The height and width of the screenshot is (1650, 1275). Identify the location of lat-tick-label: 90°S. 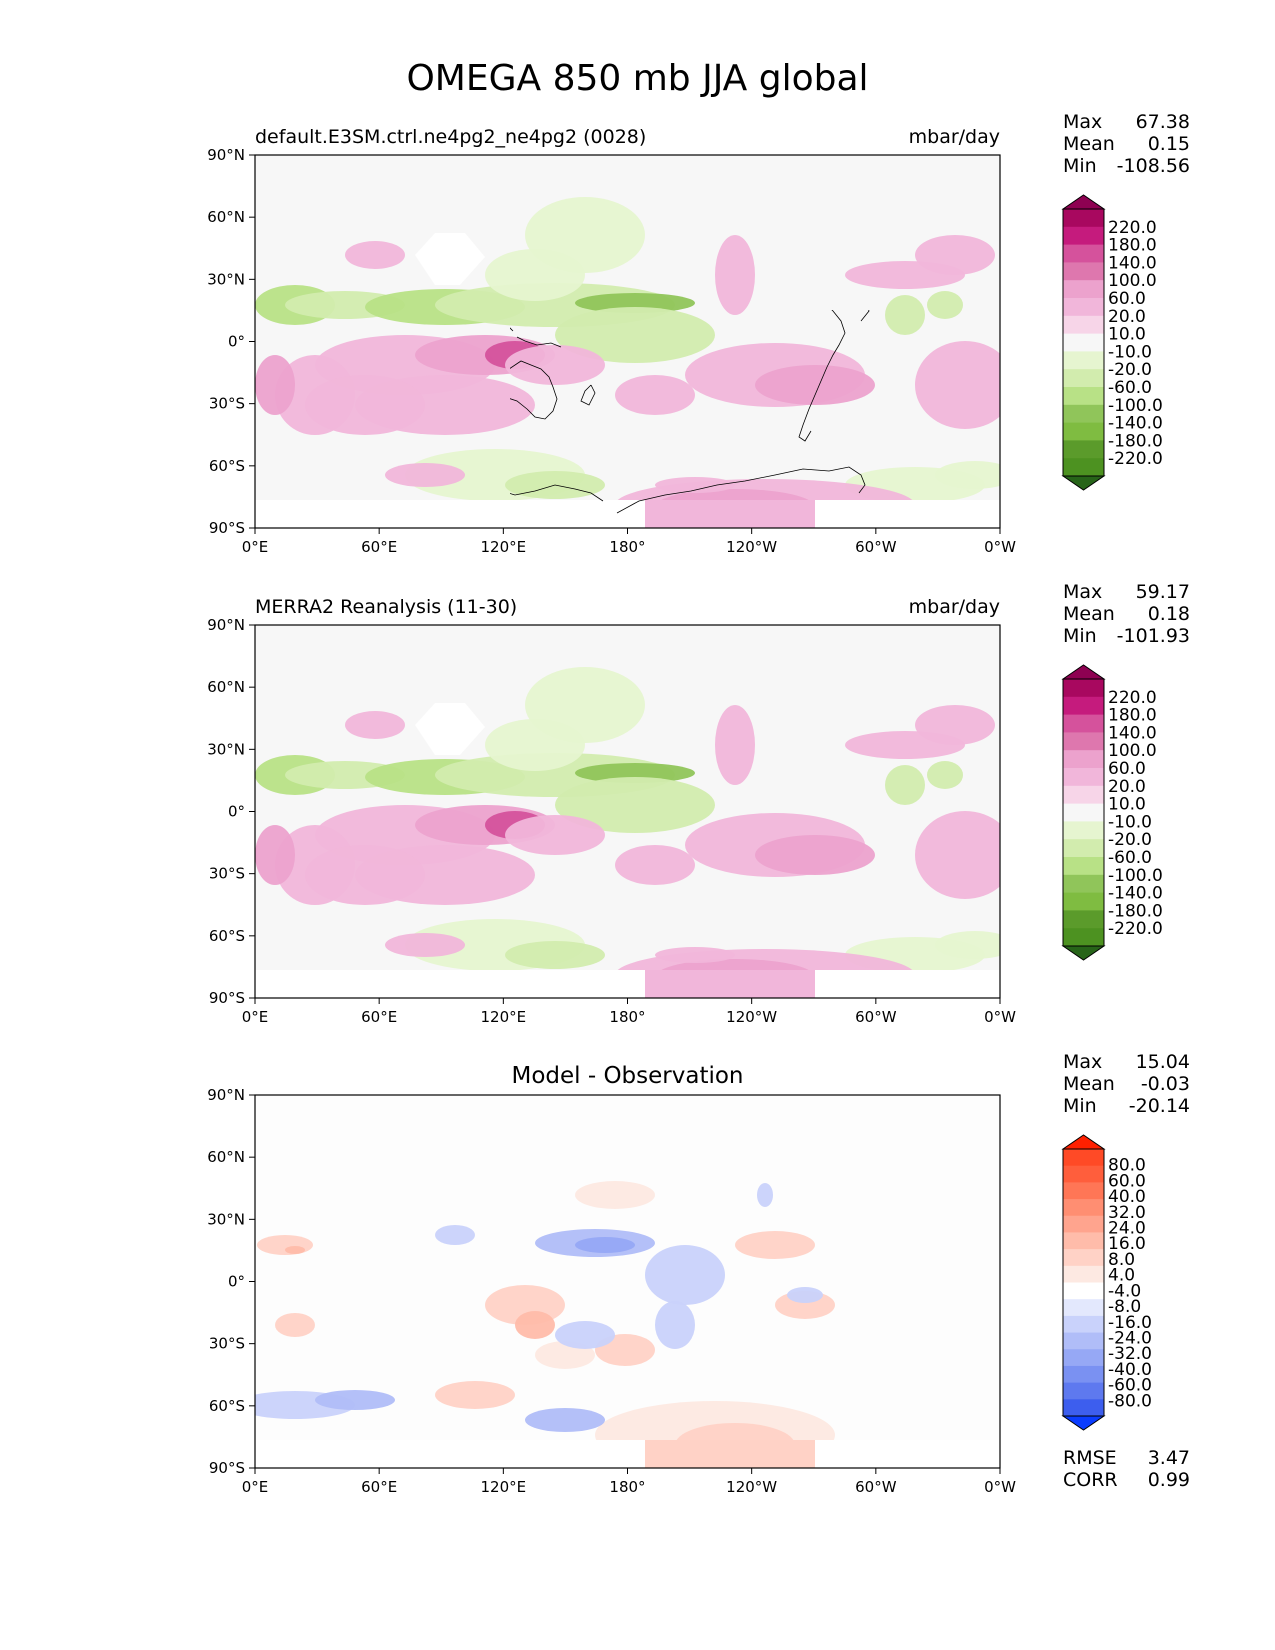
(227, 998).